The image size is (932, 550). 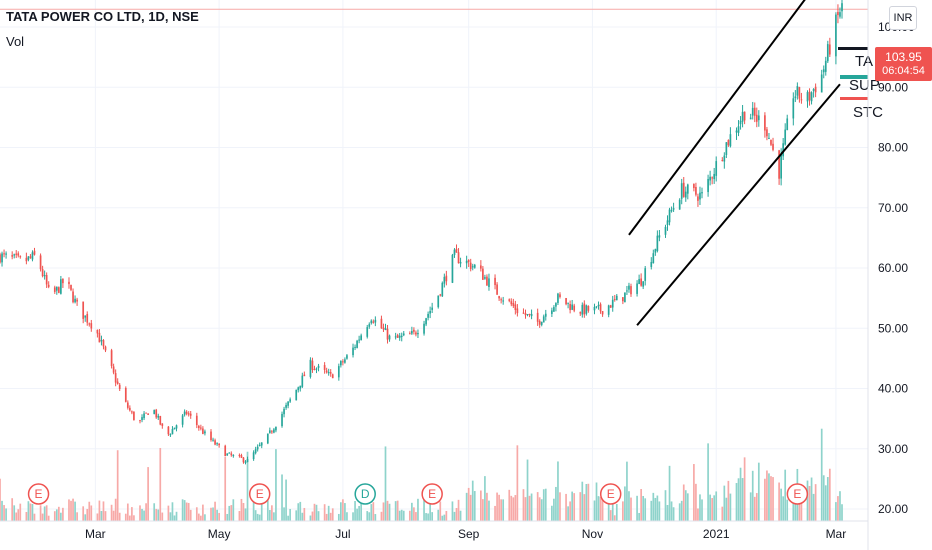 What do you see at coordinates (15, 41) in the screenshot?
I see `volume-label: Vol` at bounding box center [15, 41].